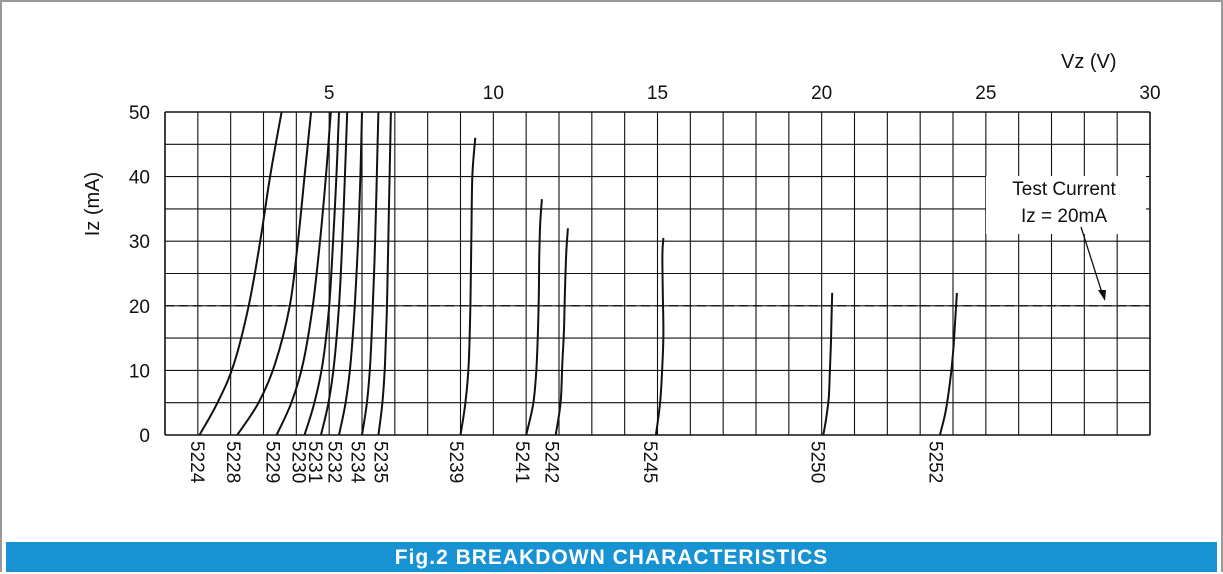 The width and height of the screenshot is (1223, 574). Describe the element at coordinates (1064, 189) in the screenshot. I see `annotation-line1: Test Current` at that location.